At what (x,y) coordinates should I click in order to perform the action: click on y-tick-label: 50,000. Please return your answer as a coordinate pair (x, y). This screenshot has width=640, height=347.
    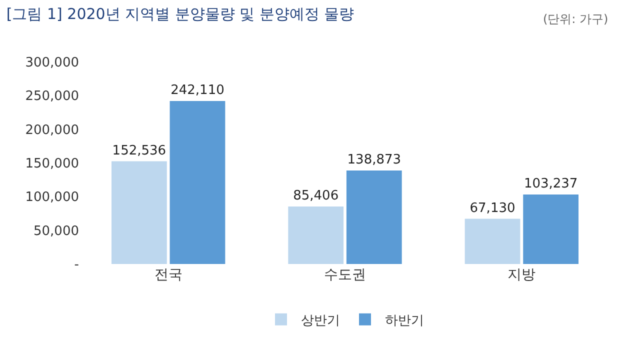
    Looking at the image, I should click on (56, 231).